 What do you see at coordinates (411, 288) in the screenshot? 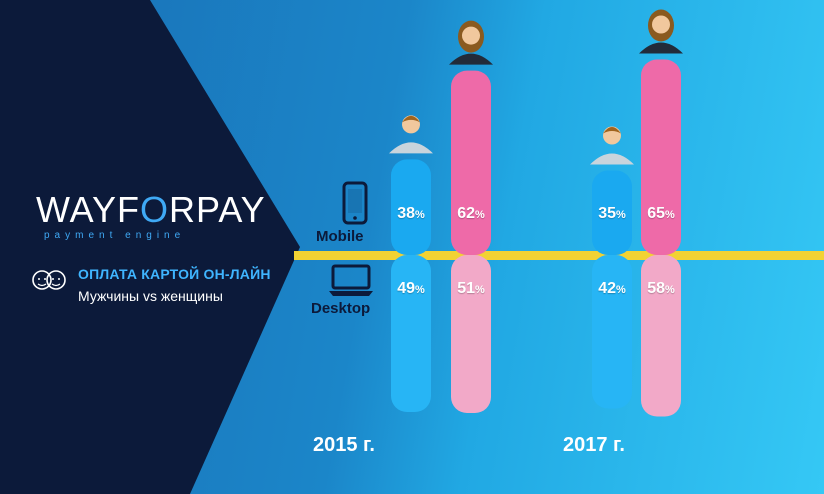
I see `percent-male-desktop-0: 49%` at bounding box center [411, 288].